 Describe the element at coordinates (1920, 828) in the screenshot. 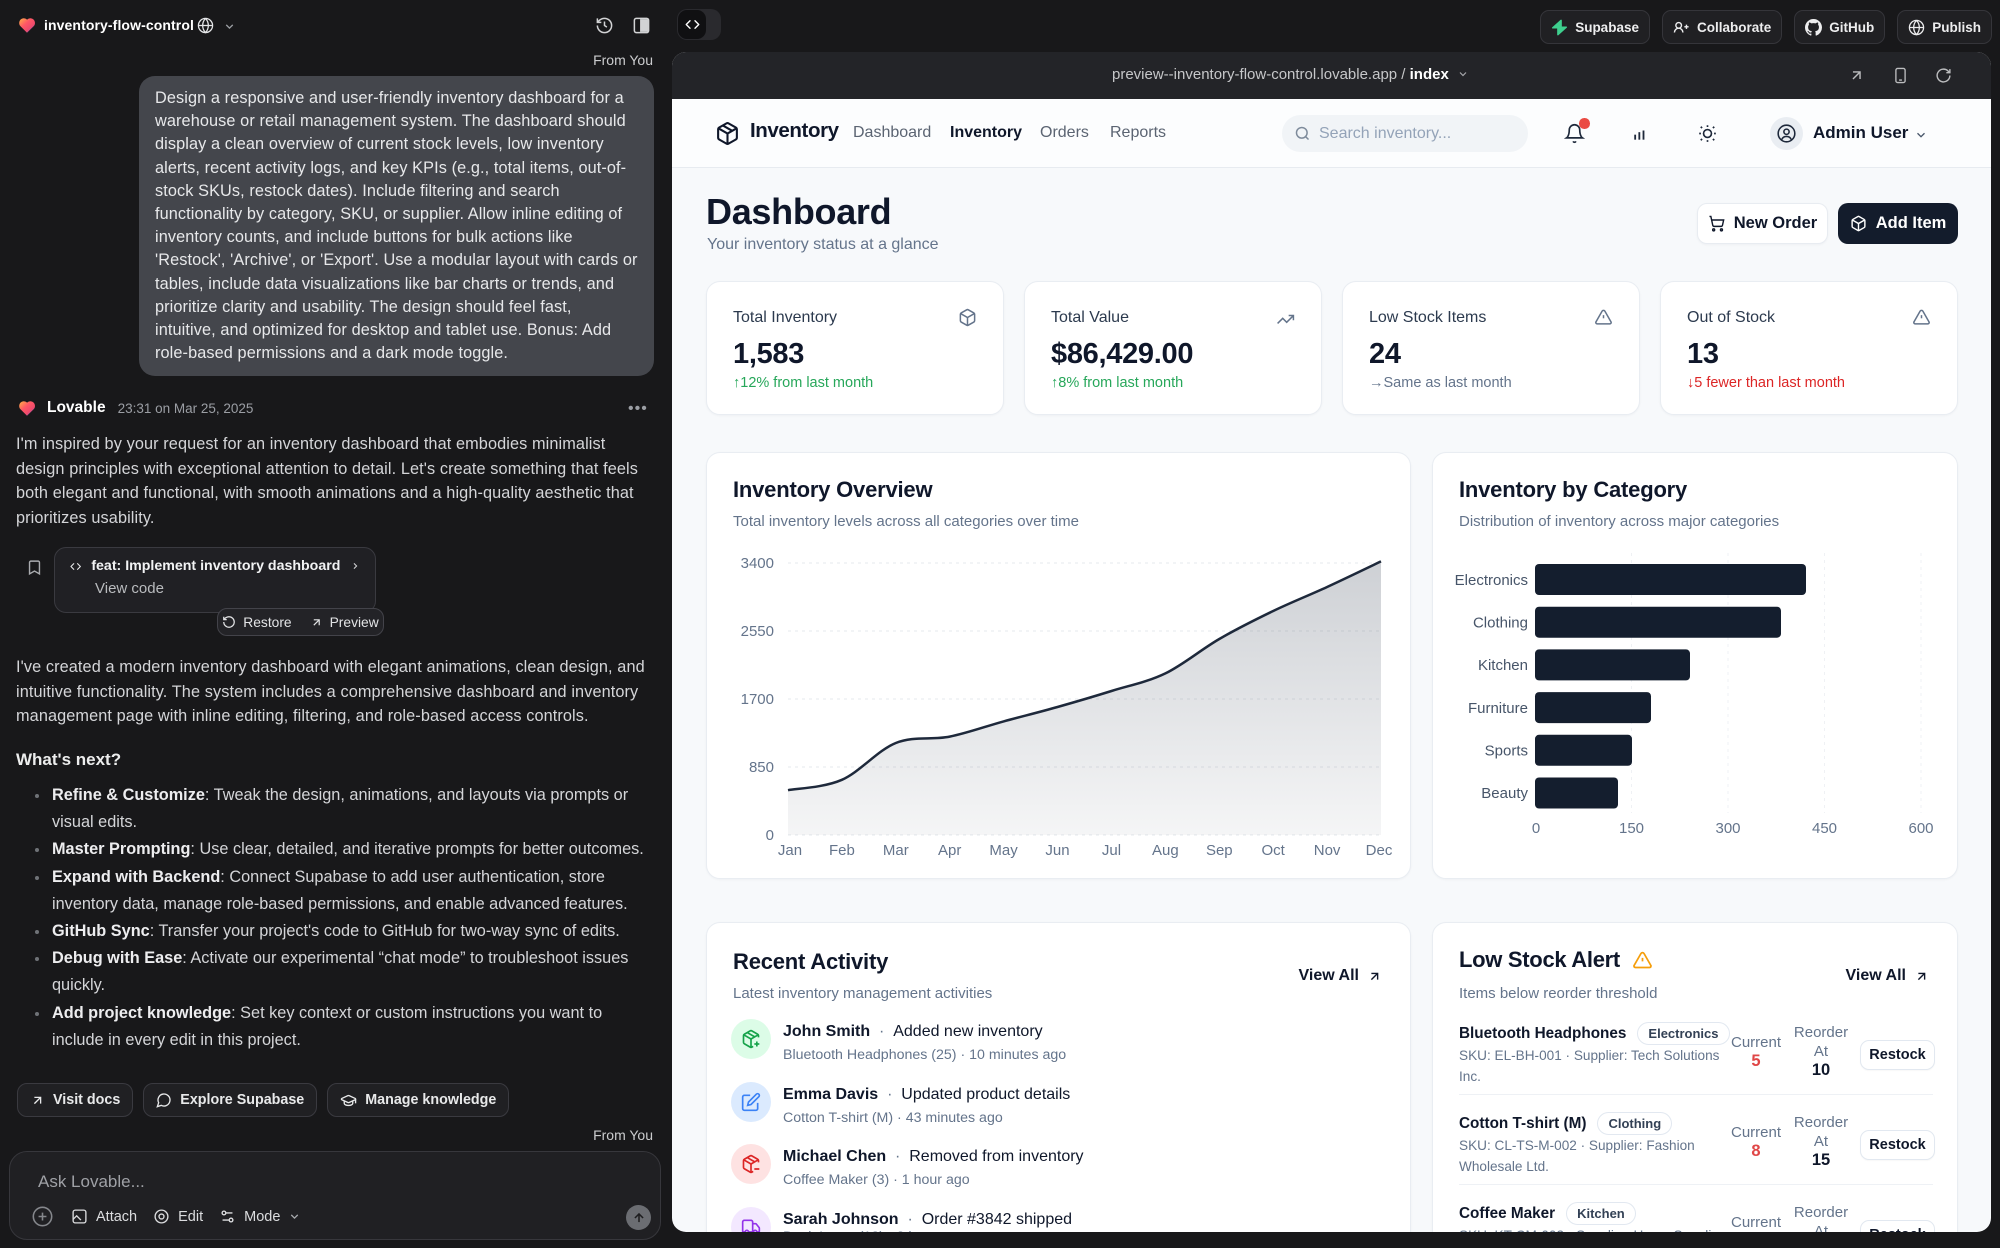

I see `svg-text: 600` at that location.